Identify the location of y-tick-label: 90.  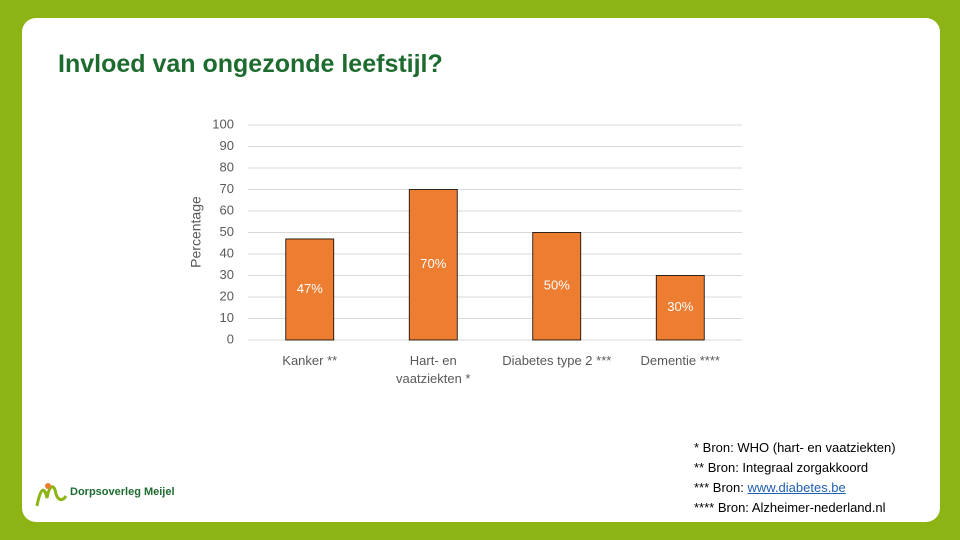
(227, 145).